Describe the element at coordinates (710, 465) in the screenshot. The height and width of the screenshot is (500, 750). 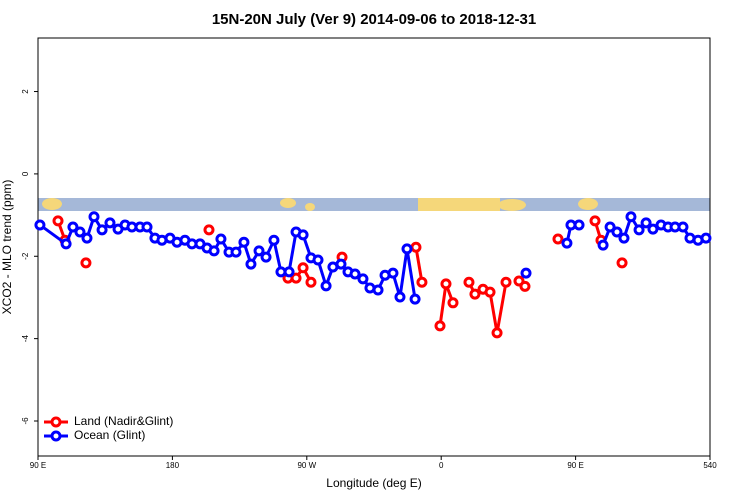
I see `x-tick-label: 540` at that location.